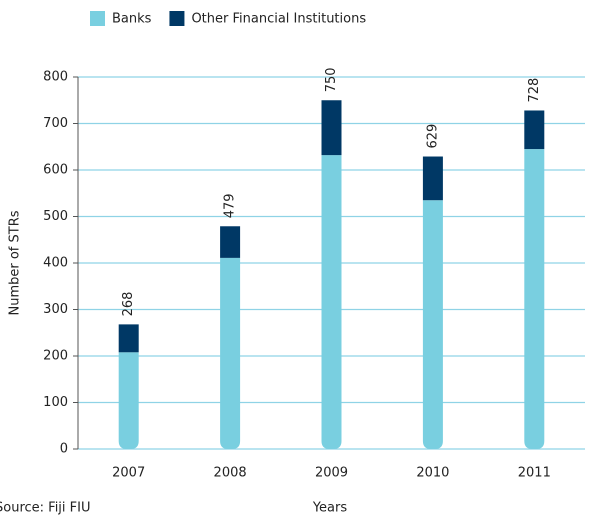 This screenshot has height=520, width=596. Describe the element at coordinates (55, 309) in the screenshot. I see `y-tick-label: 300` at that location.